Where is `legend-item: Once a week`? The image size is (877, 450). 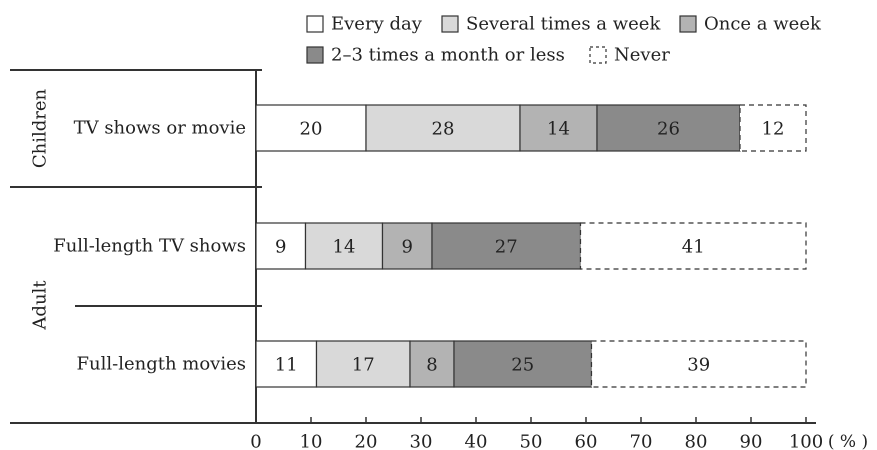
legend-item: Once a week is located at coordinates (750, 24).